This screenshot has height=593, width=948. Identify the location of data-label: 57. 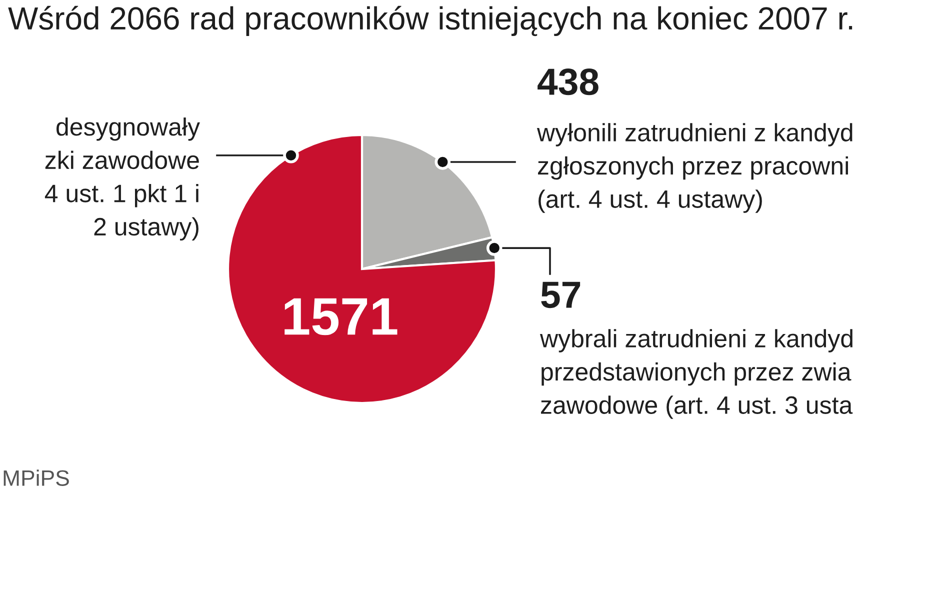
(560, 295).